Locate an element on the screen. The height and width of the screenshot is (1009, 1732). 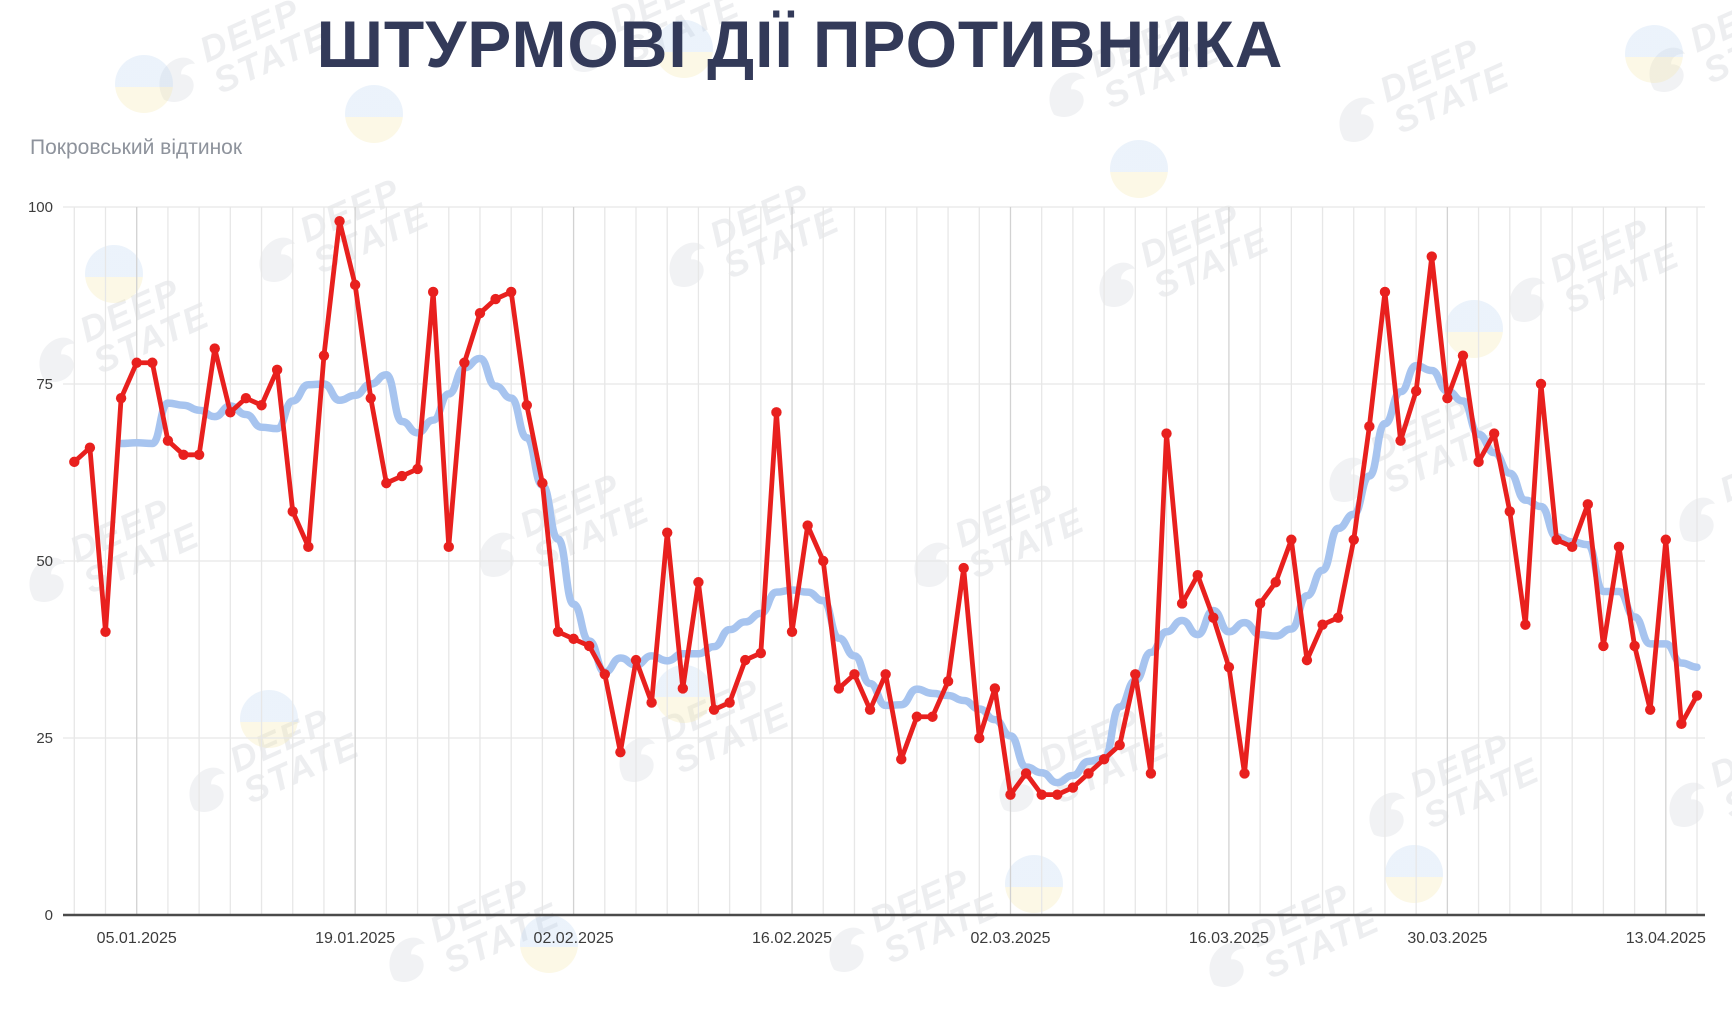
y-axis-tick-label: 25 is located at coordinates (44, 738).